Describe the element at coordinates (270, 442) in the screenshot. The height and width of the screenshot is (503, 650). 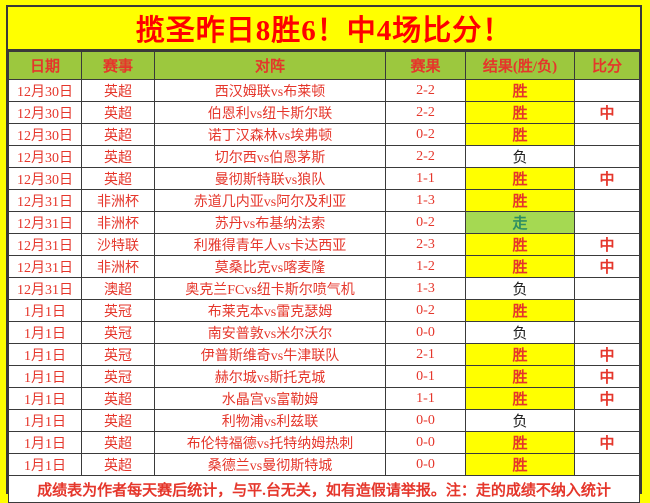
I see `cell-match: 布伦特福德vs托特纳姆热刺` at that location.